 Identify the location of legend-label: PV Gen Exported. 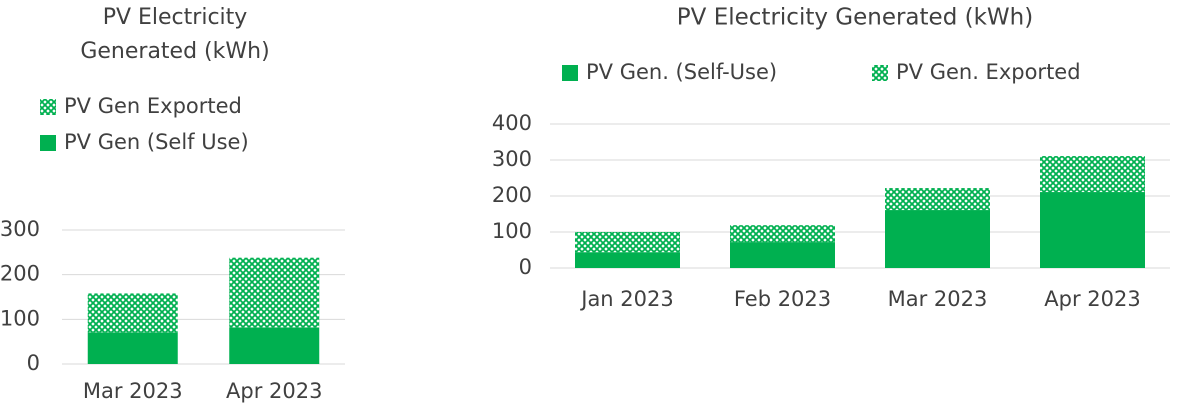
(153, 106).